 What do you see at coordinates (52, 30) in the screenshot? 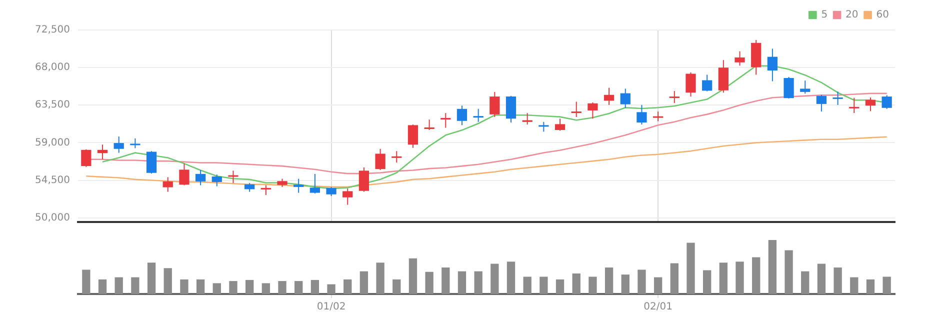
I see `y-tick-label: 72,500` at bounding box center [52, 30].